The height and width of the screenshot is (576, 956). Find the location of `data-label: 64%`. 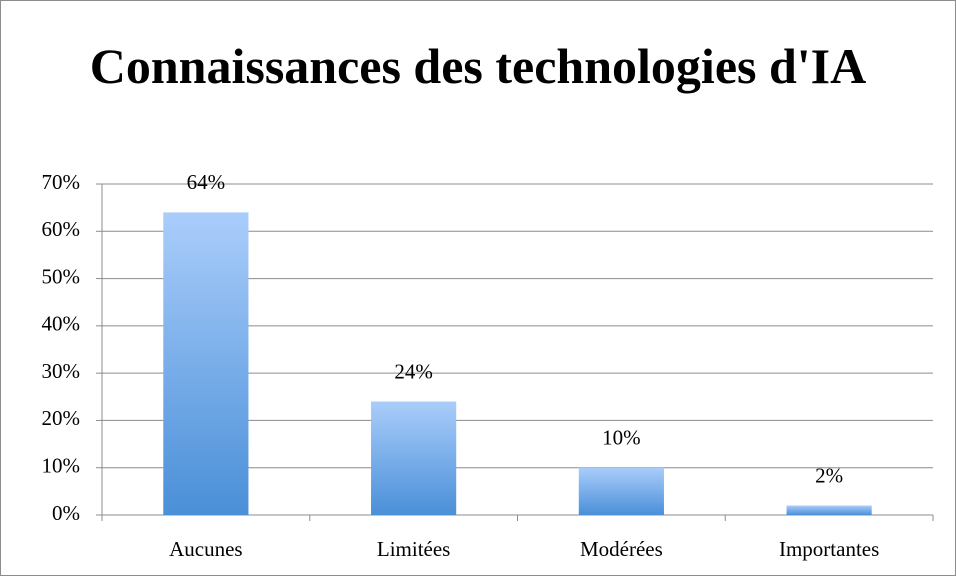

data-label: 64% is located at coordinates (206, 182).